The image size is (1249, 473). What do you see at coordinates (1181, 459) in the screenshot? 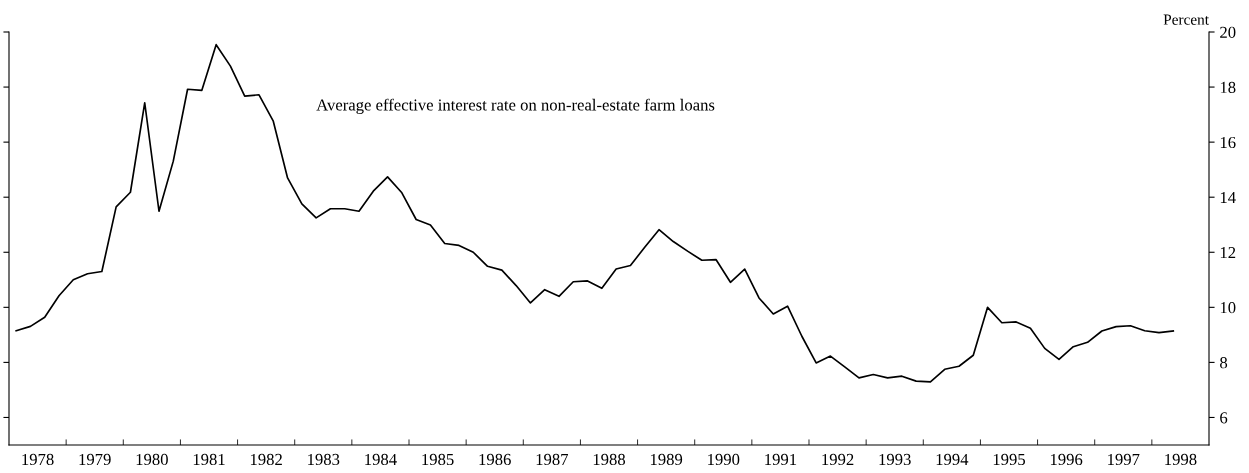
I see `x-tick-label: 1998` at bounding box center [1181, 459].